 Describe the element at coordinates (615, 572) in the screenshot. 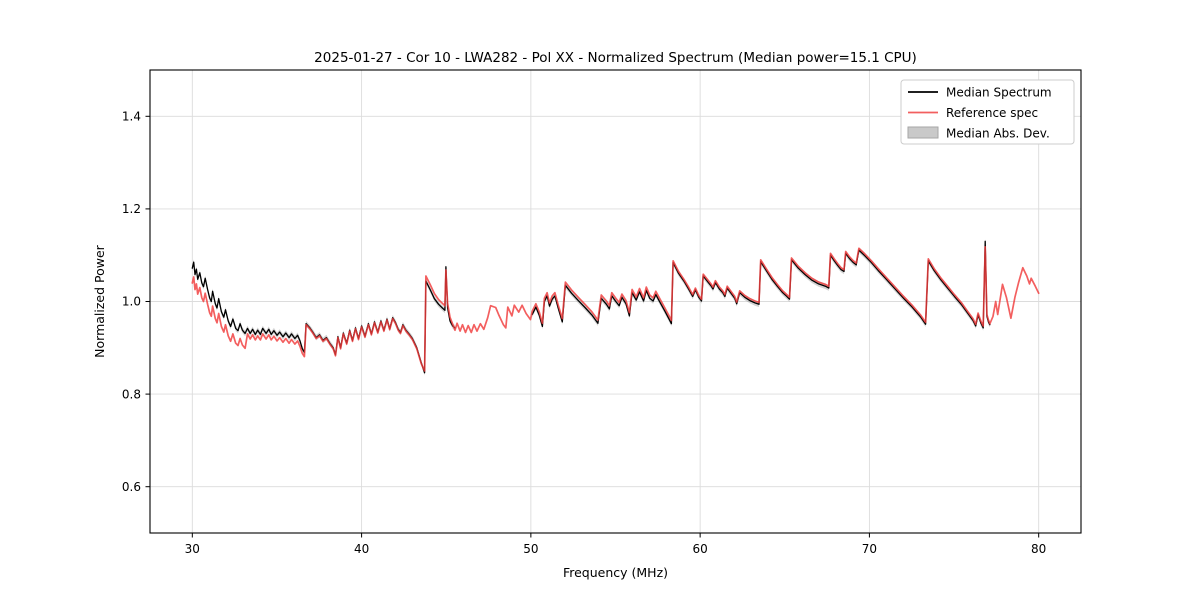

I see `x-axis-label: Frequency (MHz)` at that location.